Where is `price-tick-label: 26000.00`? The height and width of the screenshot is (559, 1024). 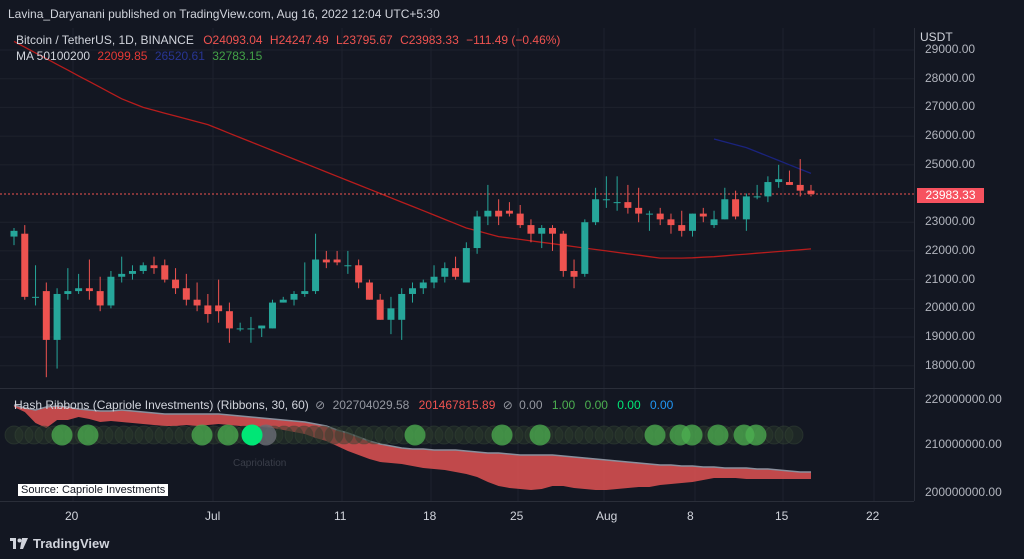
price-tick-label: 26000.00 is located at coordinates (950, 135).